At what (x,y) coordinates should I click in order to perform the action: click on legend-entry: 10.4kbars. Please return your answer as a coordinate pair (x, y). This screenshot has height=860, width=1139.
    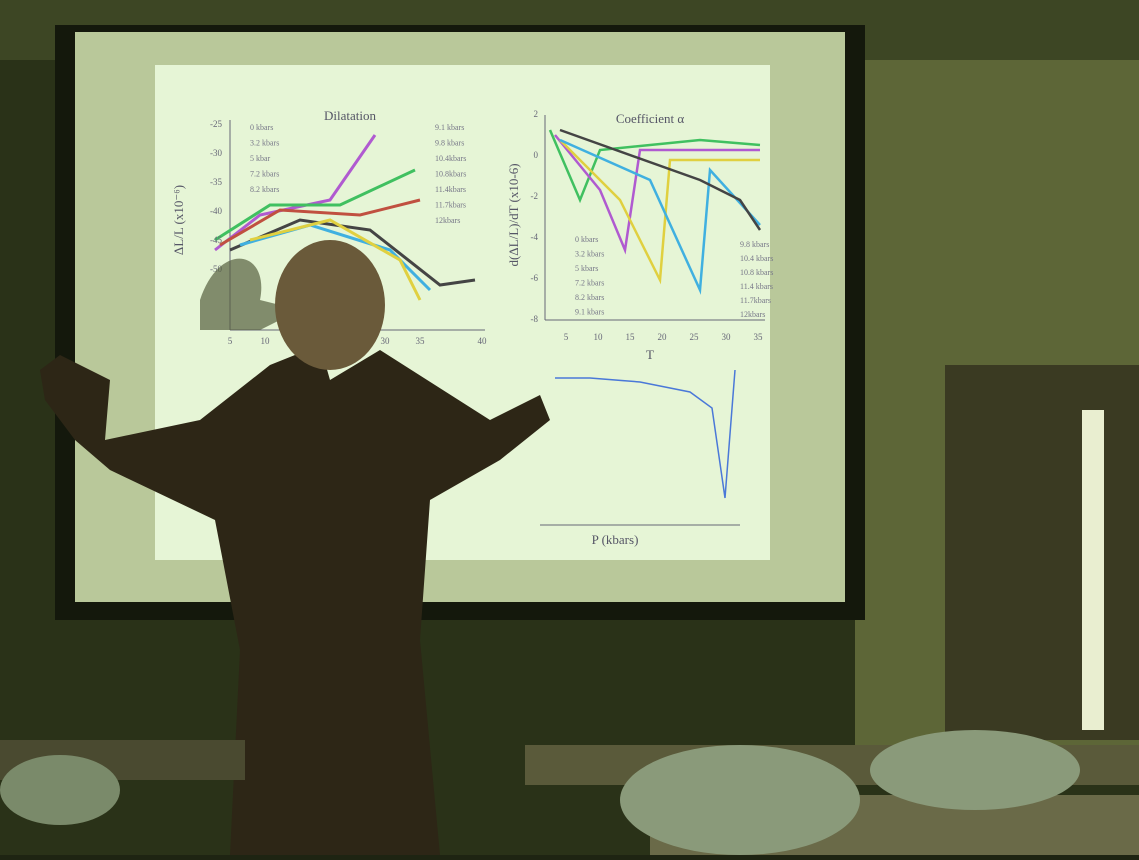
    Looking at the image, I should click on (450, 158).